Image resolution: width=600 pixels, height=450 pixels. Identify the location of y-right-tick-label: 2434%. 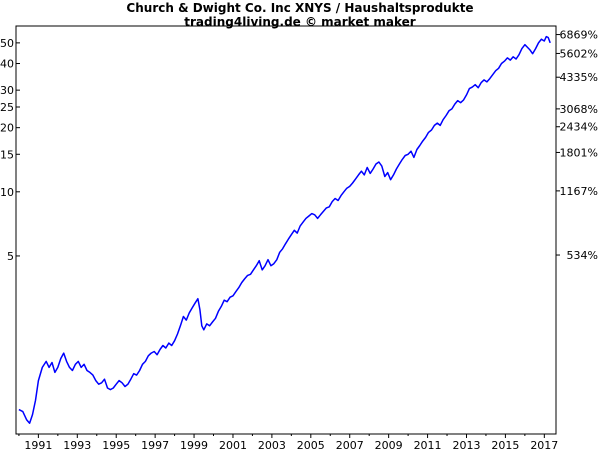
(579, 127).